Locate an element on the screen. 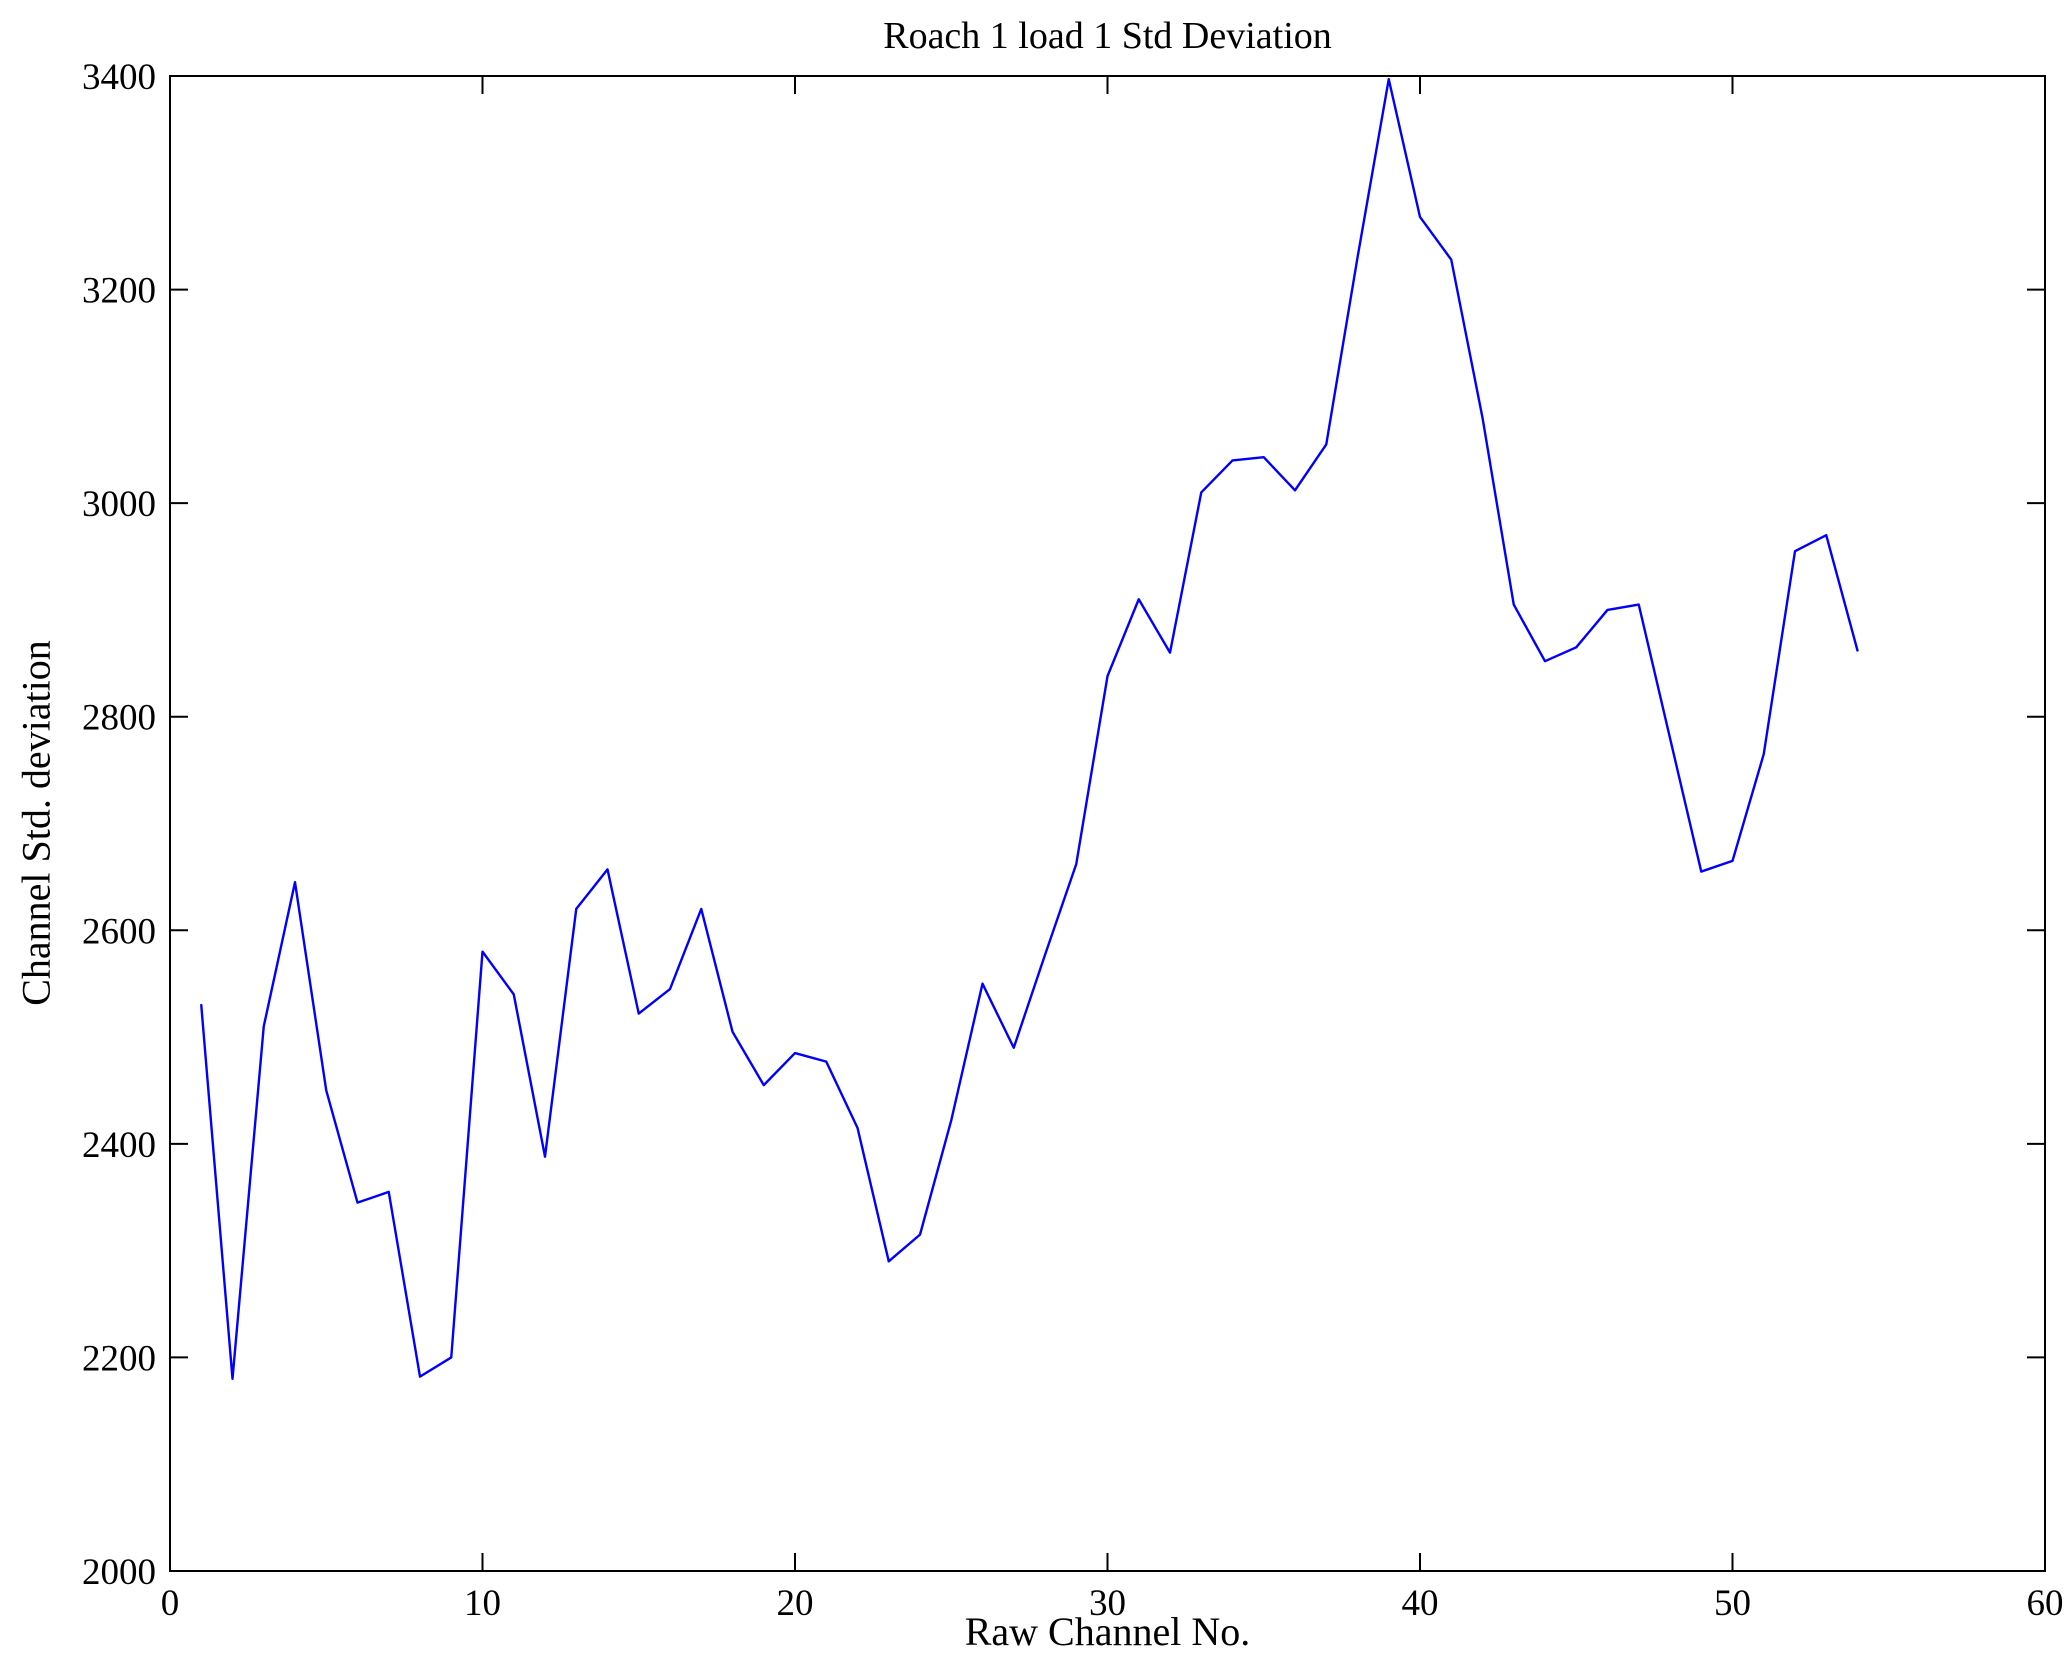 Image resolution: width=2067 pixels, height=1671 pixels. y-axis-label: Channel Std. deviation is located at coordinates (36, 823).